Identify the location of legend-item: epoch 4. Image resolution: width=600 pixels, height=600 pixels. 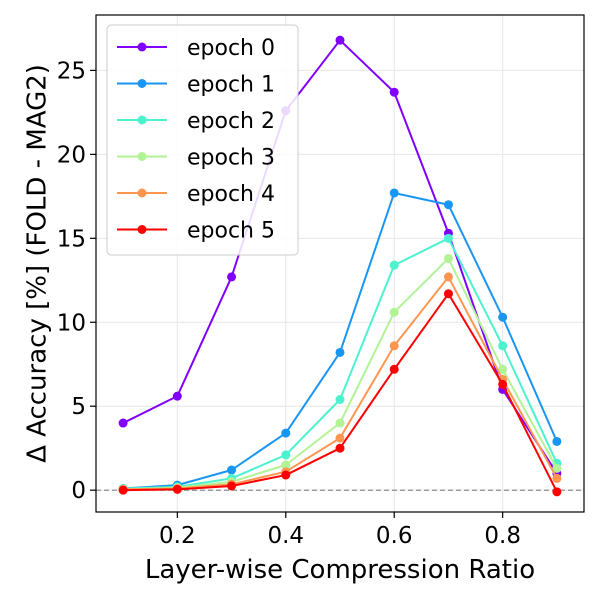
(196, 194).